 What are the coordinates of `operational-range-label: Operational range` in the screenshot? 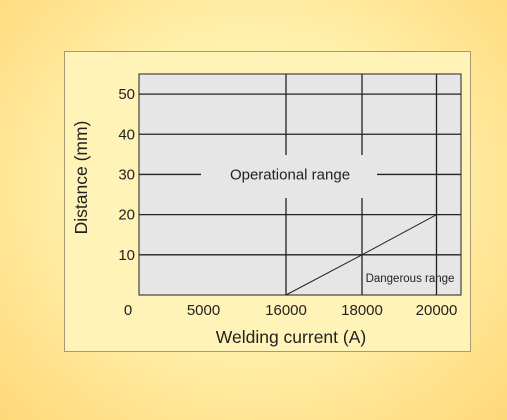 It's located at (290, 174).